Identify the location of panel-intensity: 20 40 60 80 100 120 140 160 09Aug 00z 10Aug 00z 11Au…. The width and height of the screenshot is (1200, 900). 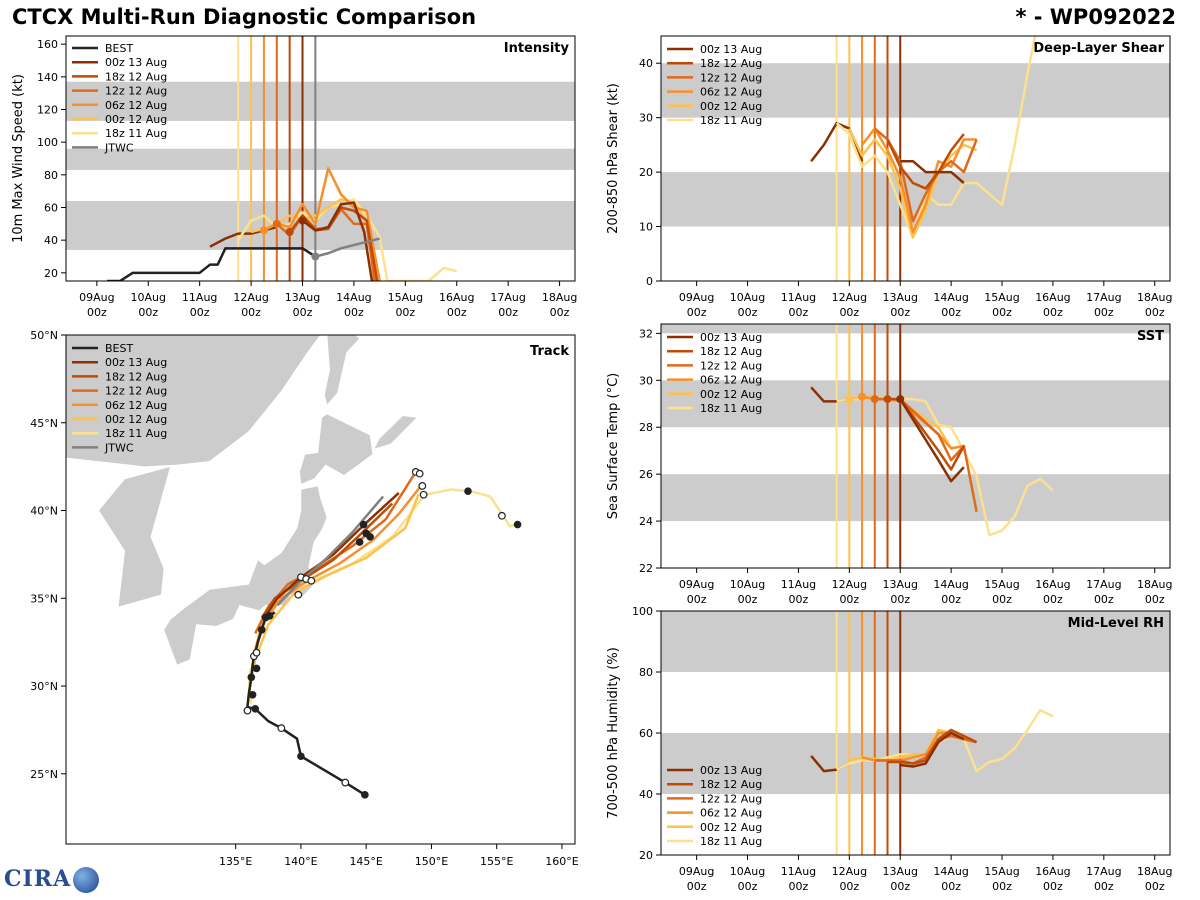
(294, 177).